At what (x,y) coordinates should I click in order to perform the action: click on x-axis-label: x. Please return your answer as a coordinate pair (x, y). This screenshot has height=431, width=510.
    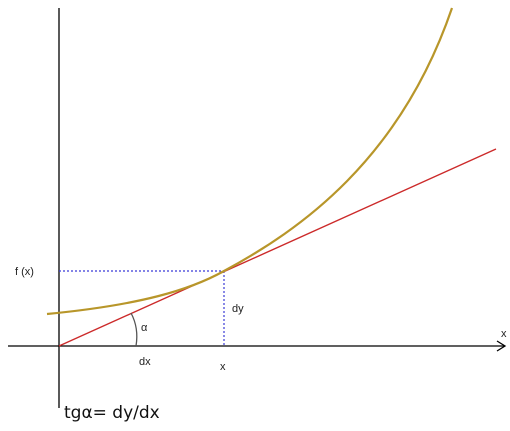
    Looking at the image, I should click on (504, 334).